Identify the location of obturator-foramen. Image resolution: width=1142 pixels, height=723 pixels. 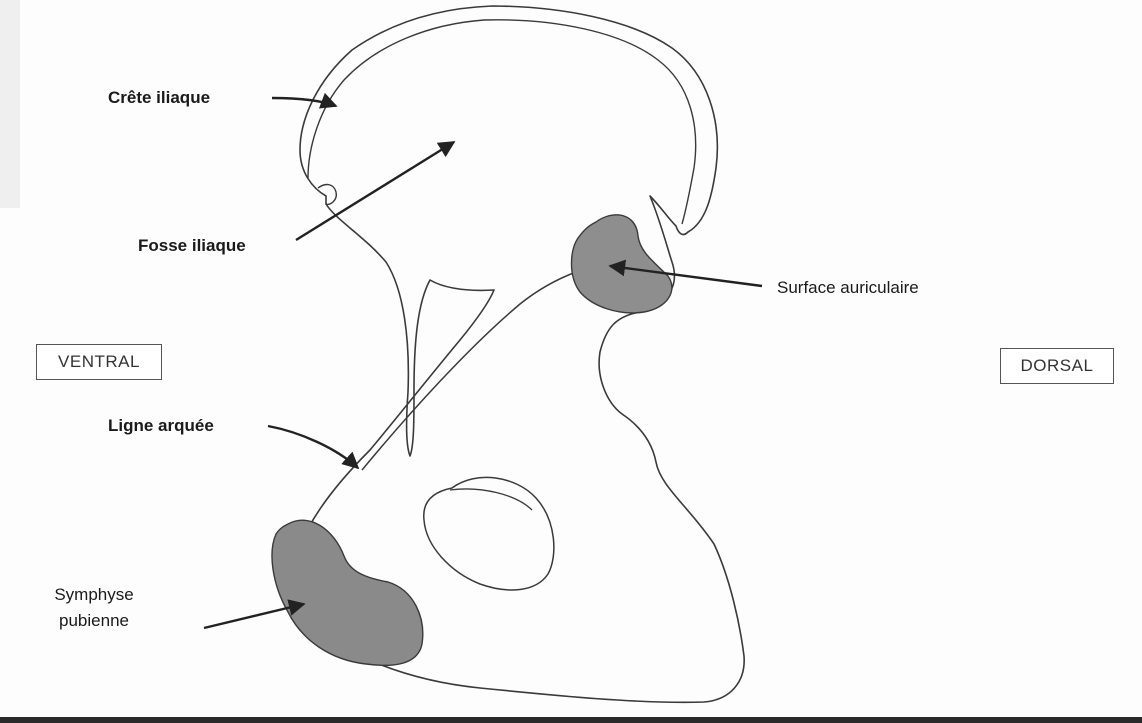
(489, 533).